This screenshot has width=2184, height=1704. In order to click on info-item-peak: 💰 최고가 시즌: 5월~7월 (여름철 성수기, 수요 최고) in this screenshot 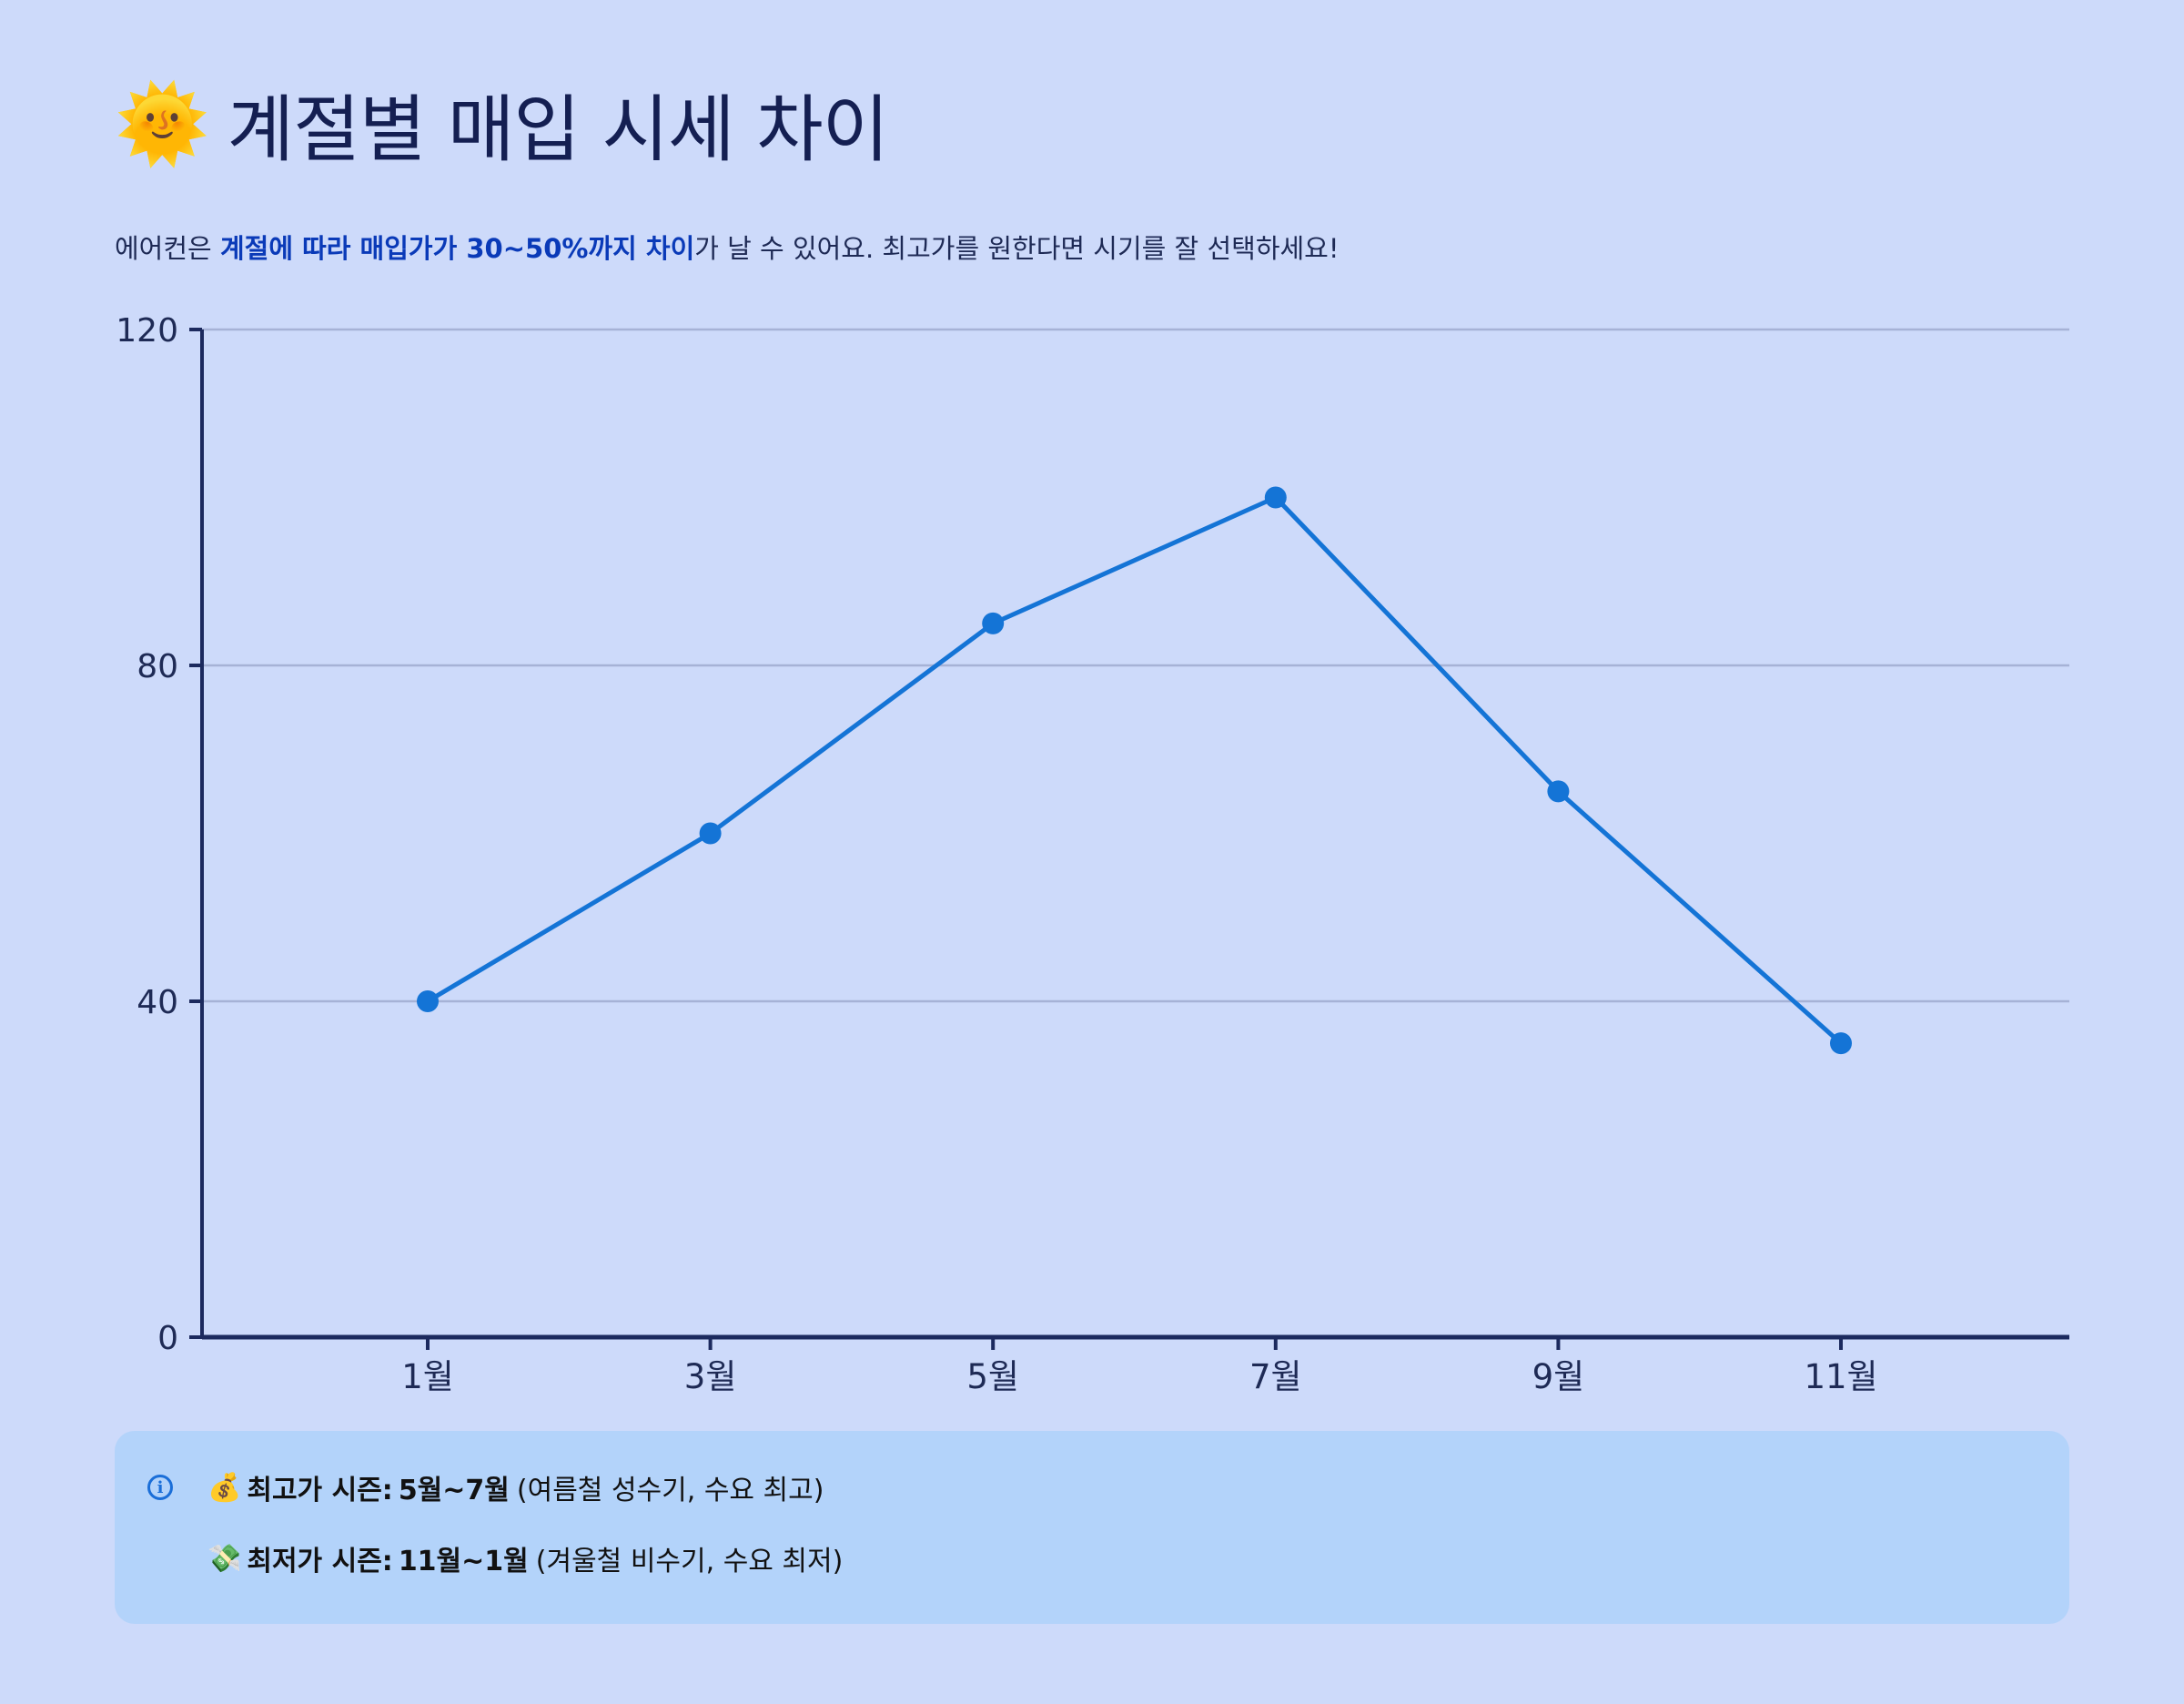, I will do `click(515, 1487)`.